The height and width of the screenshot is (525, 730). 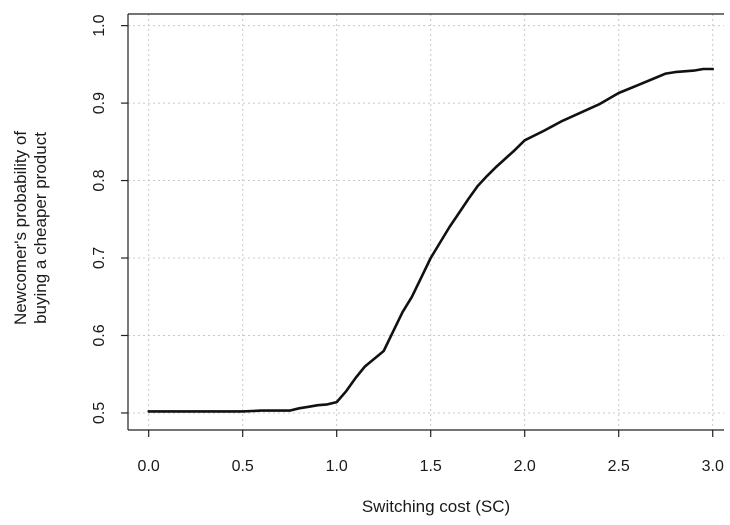 What do you see at coordinates (99, 180) in the screenshot?
I see `y-tick-label-3: 0.8` at bounding box center [99, 180].